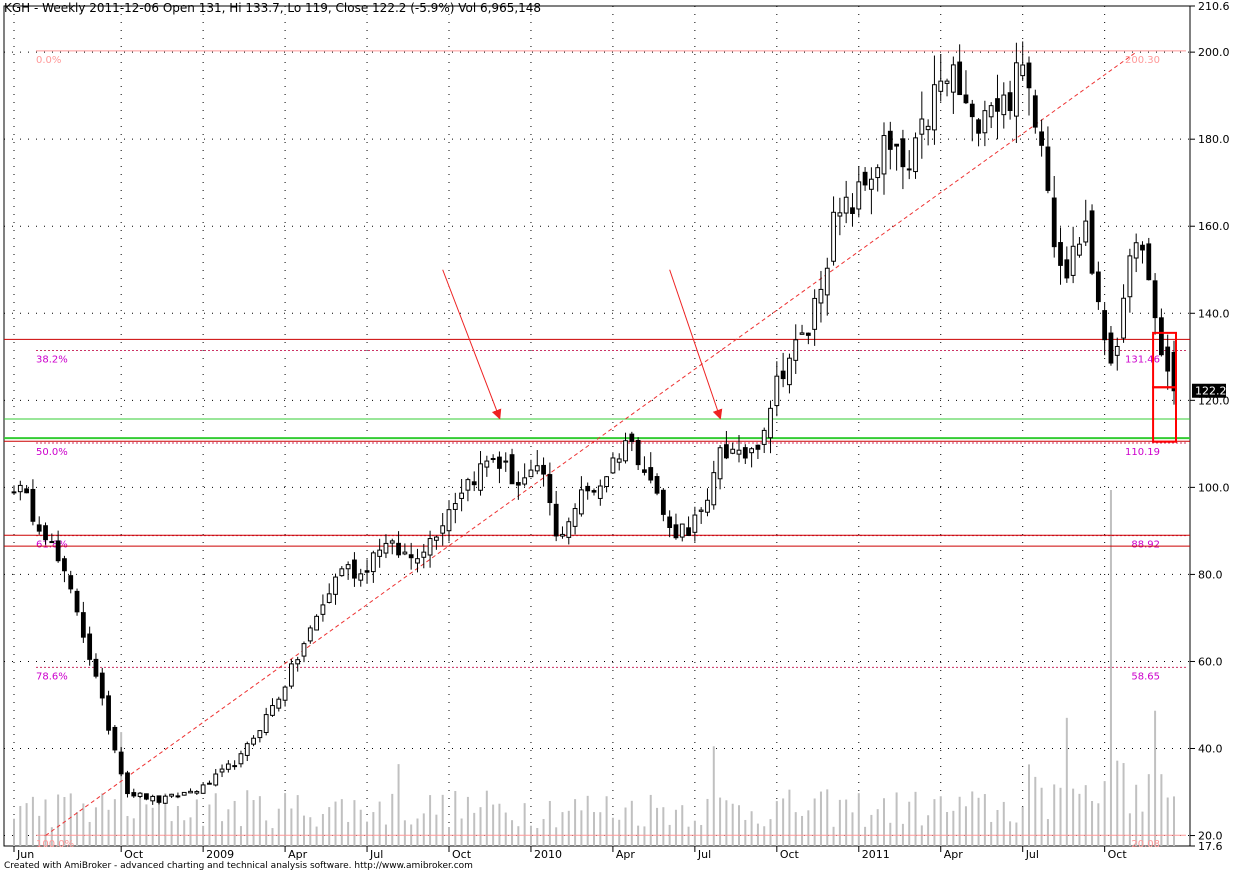 The height and width of the screenshot is (878, 1250). I want to click on y-tick-label: 60.0, so click(1210, 661).